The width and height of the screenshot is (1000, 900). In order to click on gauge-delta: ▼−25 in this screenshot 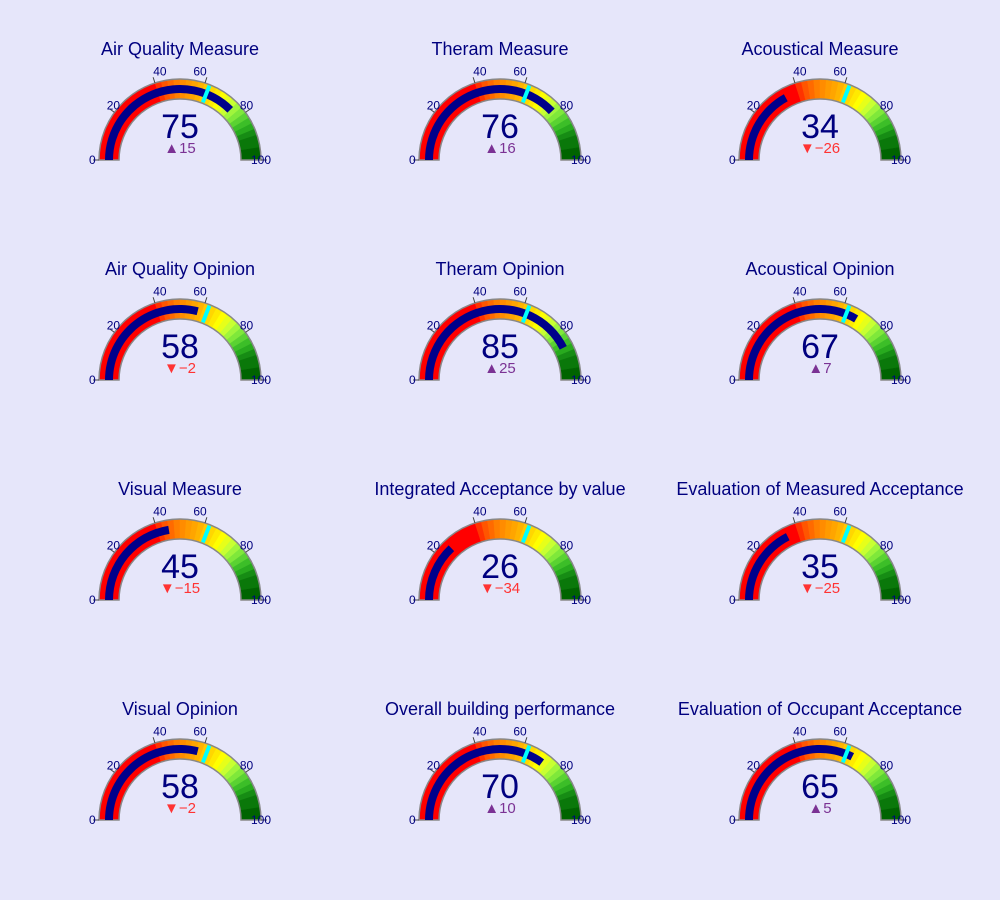, I will do `click(820, 588)`.